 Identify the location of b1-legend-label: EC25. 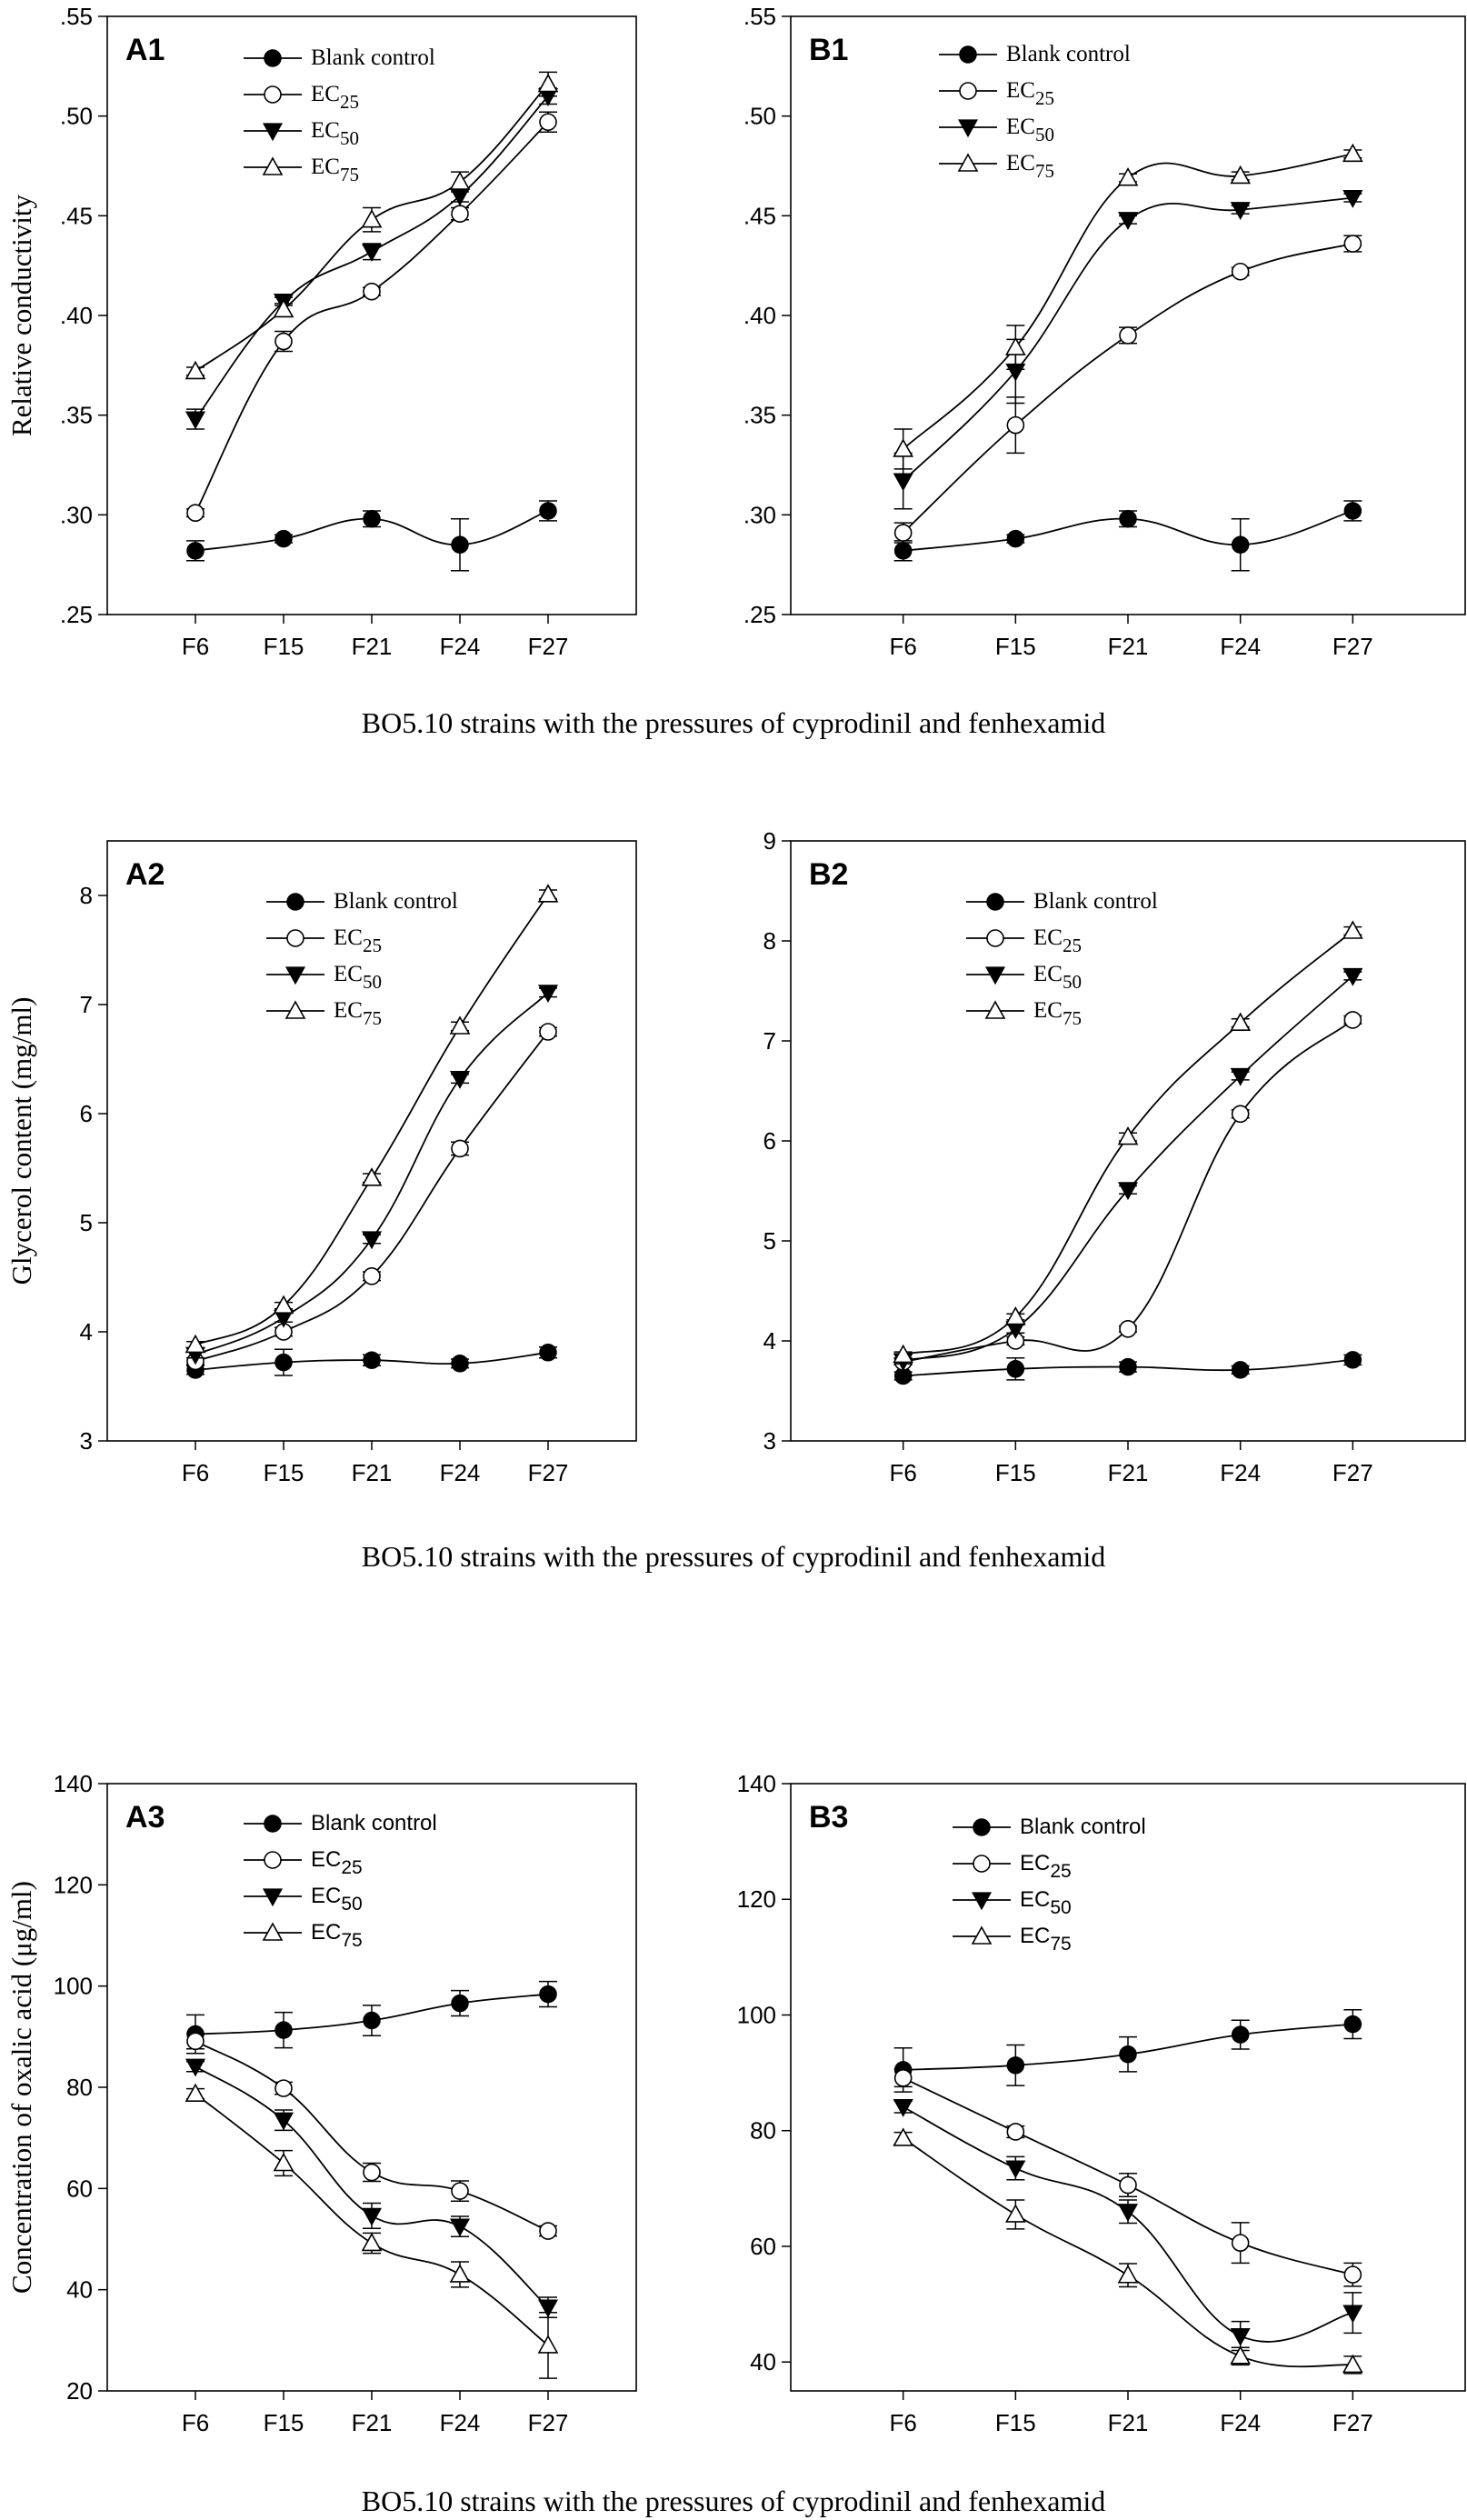
(1030, 93).